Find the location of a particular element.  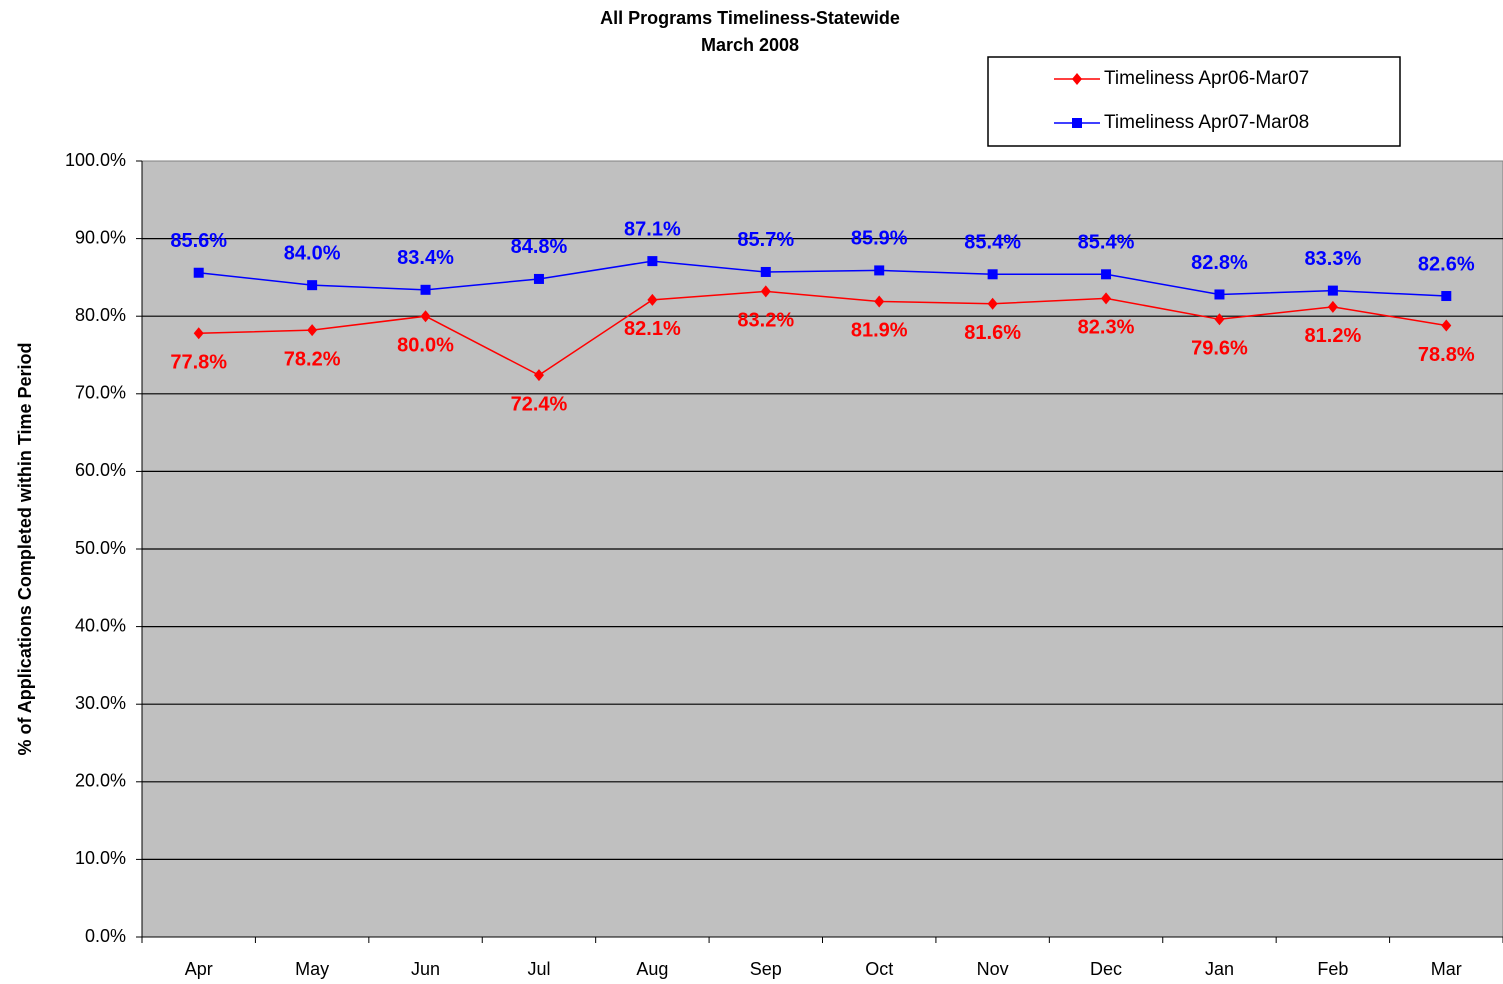

y-tick-label: 30.0% is located at coordinates (100, 703).